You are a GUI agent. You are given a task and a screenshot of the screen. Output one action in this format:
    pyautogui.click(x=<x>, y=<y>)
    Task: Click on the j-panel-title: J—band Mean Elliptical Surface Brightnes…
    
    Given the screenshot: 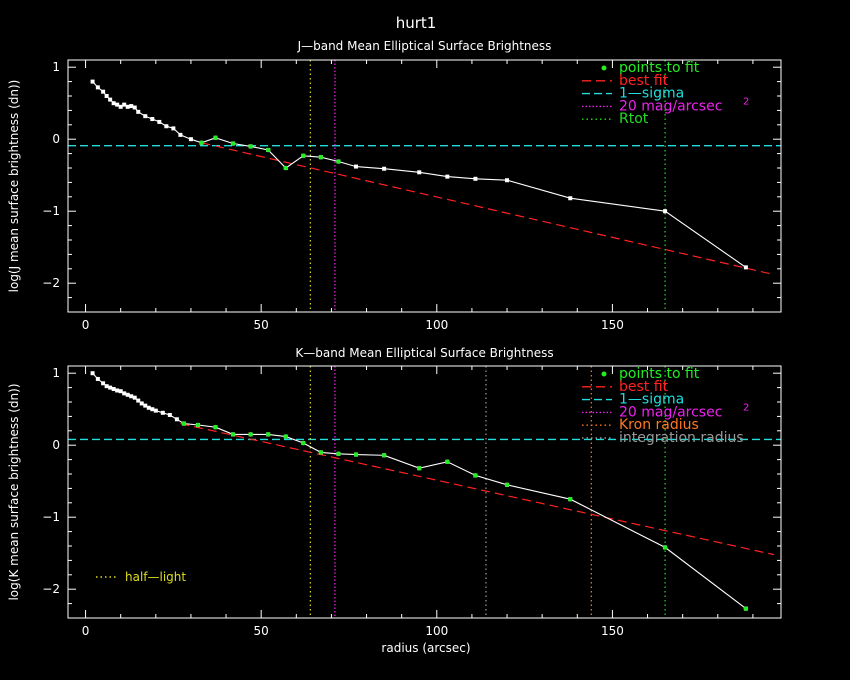 What is the action you would take?
    pyautogui.click(x=424, y=46)
    